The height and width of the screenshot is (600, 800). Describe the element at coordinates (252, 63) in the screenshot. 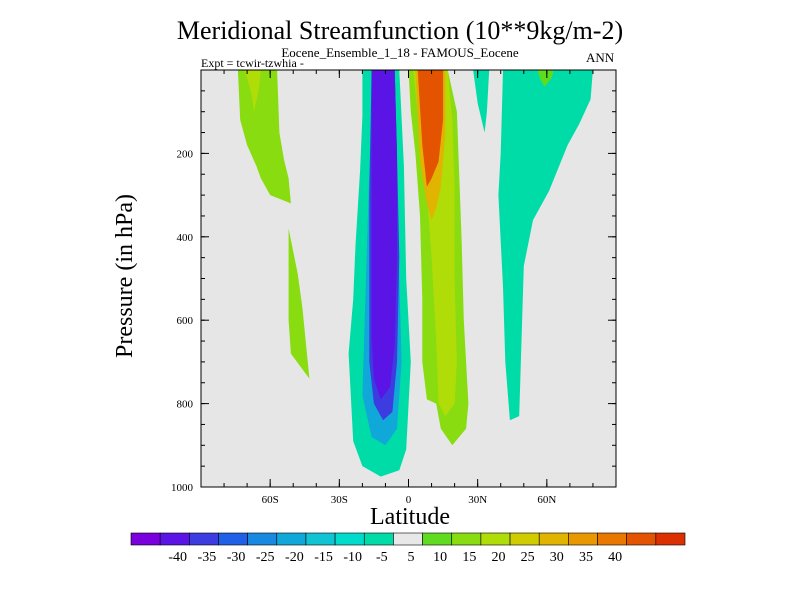

I see `experiment-label: Expt = tcwir-tzwhia -` at that location.